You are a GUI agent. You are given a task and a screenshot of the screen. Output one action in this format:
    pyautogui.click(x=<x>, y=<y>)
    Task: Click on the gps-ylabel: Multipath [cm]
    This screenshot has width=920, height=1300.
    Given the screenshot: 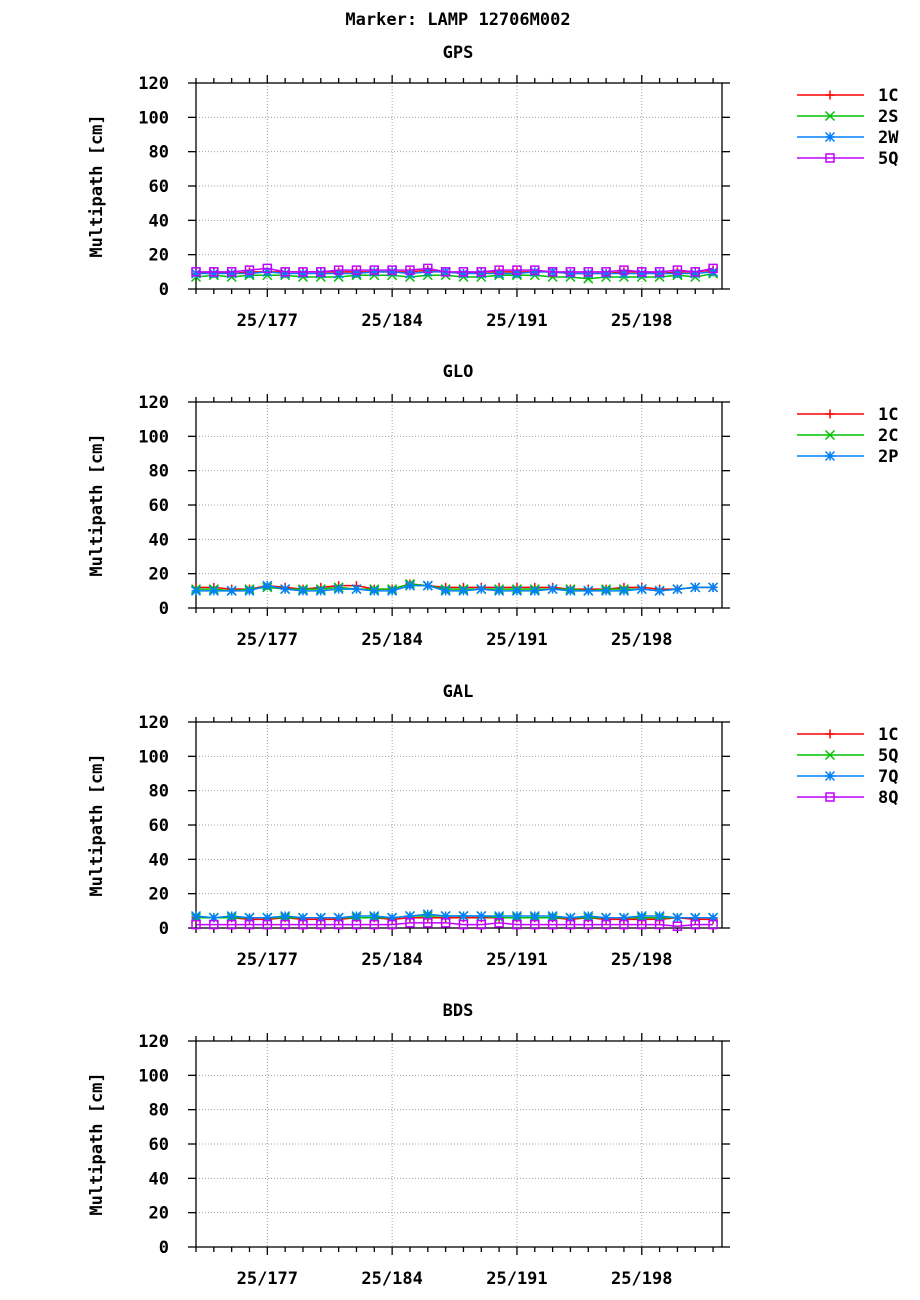 What is the action you would take?
    pyautogui.click(x=97, y=185)
    